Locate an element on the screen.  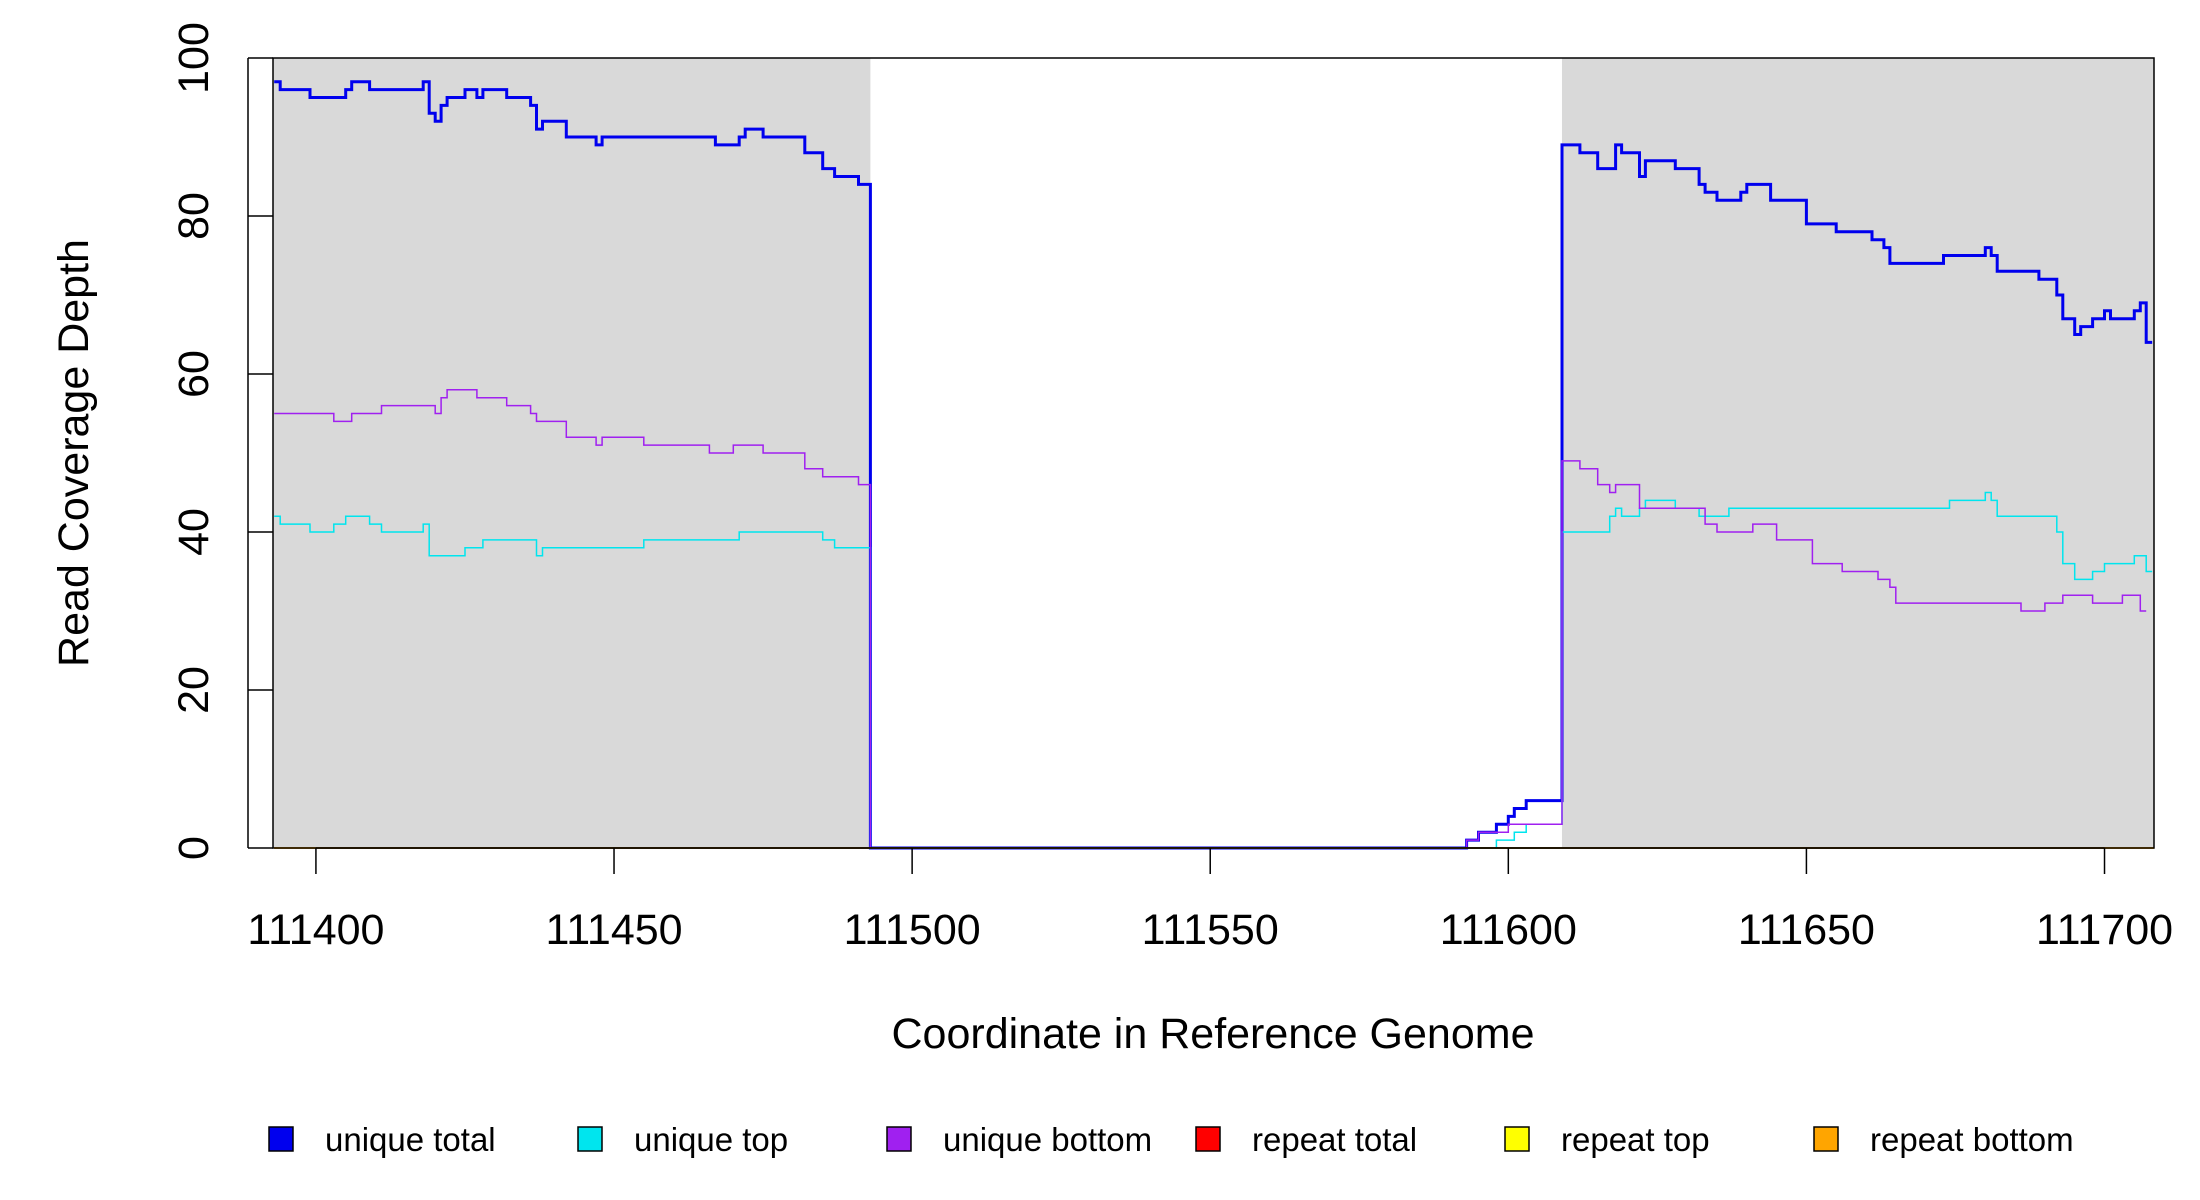
legend-item-unique-top: unique top is located at coordinates (682, 1139).